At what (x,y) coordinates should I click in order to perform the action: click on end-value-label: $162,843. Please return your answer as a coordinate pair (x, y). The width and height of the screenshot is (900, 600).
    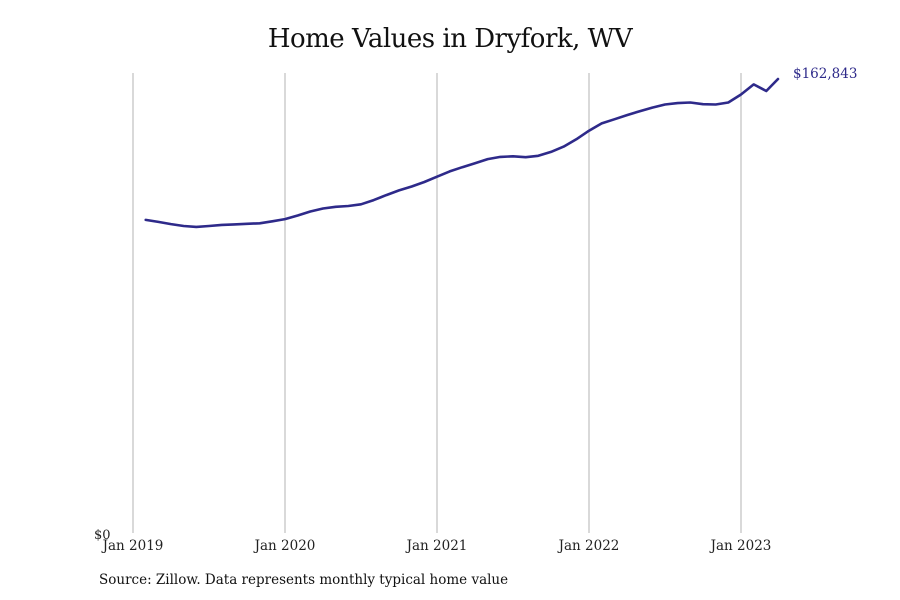
    Looking at the image, I should click on (825, 74).